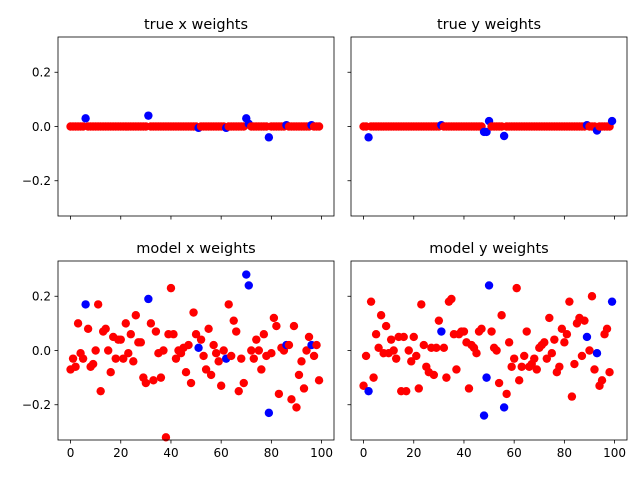 This screenshot has width=640, height=480. I want to click on subplot-title: true x weights, so click(196, 25).